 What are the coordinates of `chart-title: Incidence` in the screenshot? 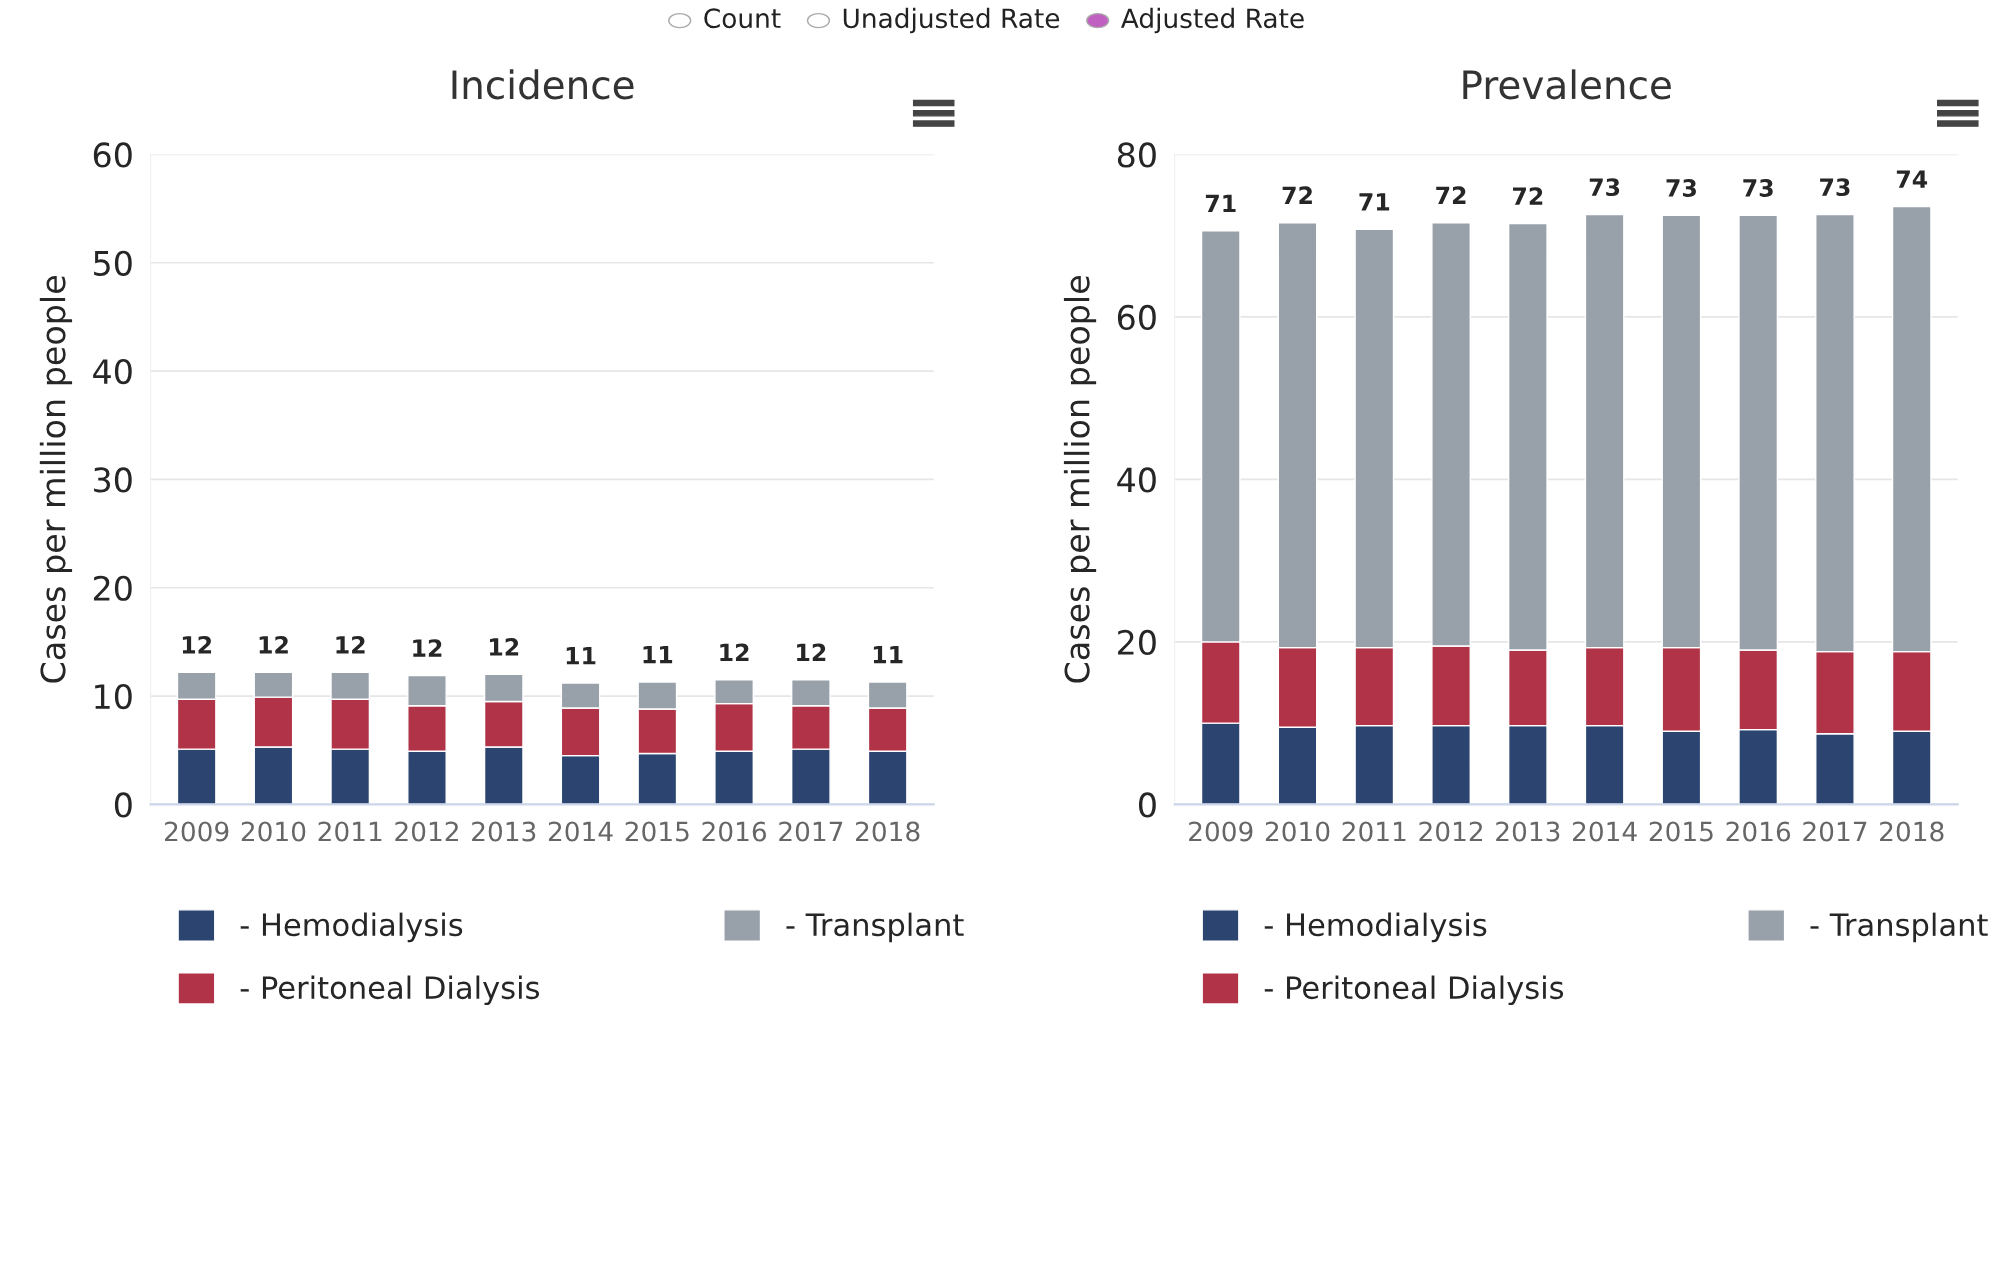 It's located at (543, 84).